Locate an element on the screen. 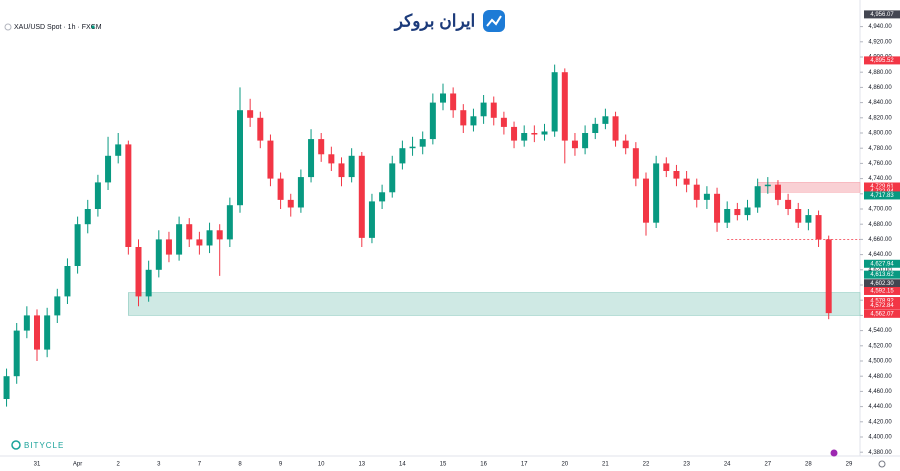 This screenshot has height=471, width=900. y-tick-label: 4,520.00 is located at coordinates (880, 346).